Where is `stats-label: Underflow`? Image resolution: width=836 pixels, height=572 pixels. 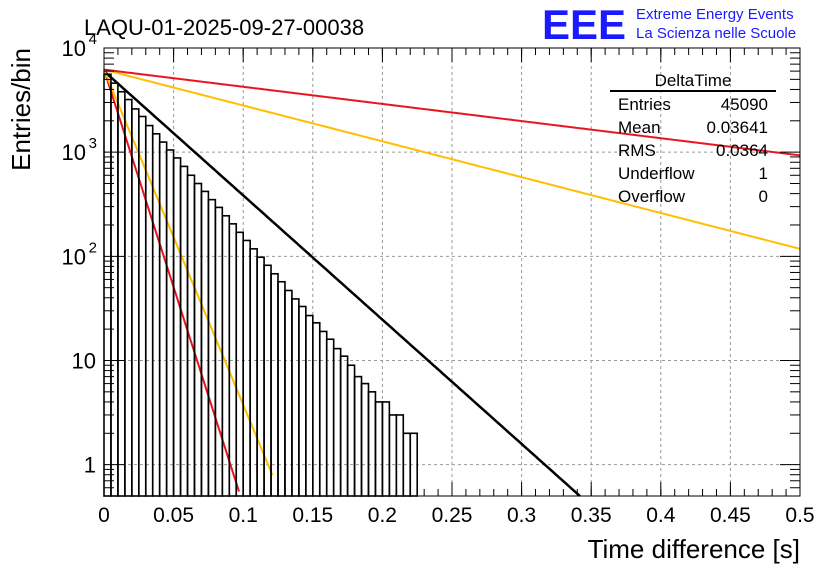 stats-label: Underflow is located at coordinates (656, 173).